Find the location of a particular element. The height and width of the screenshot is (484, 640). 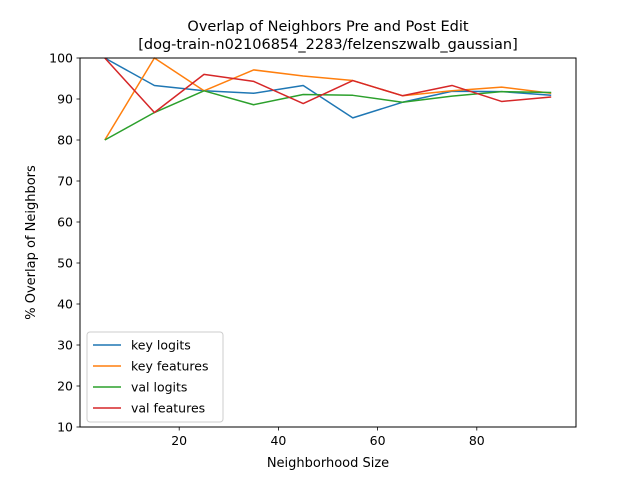

y-tick-label: 50 is located at coordinates (65, 263).